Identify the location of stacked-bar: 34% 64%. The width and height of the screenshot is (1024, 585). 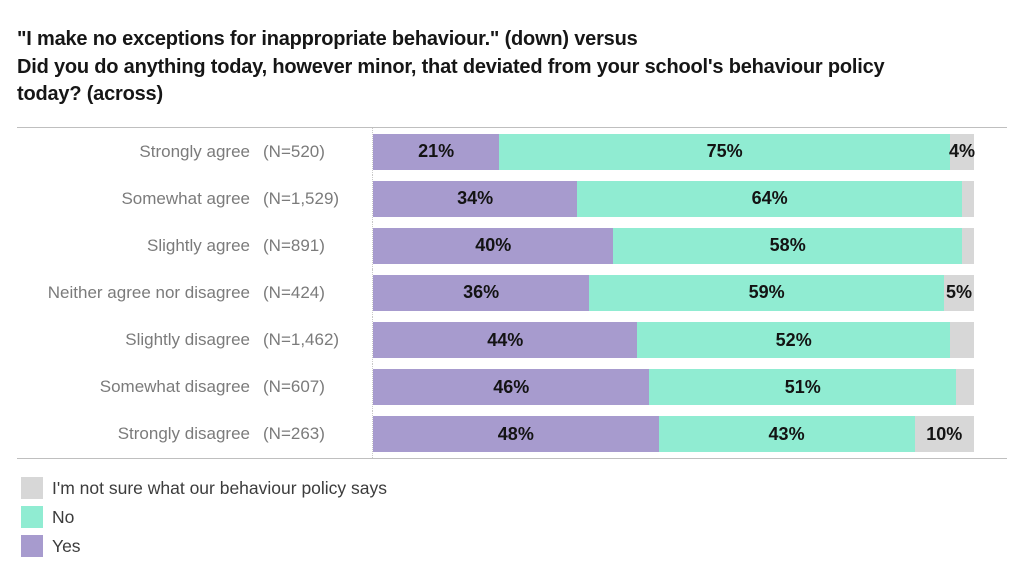
(673, 198).